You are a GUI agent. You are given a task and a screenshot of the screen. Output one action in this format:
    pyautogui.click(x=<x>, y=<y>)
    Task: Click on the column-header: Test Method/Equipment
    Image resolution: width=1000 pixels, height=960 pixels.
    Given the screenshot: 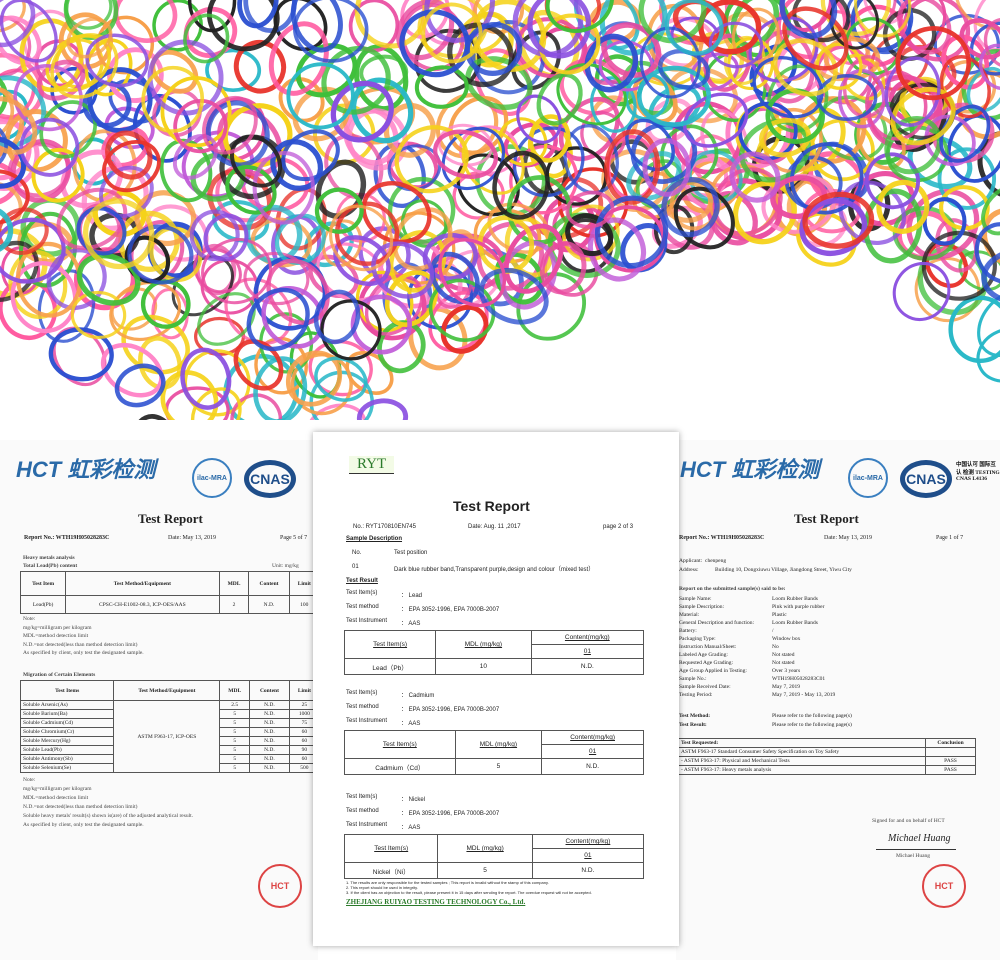 What is the action you would take?
    pyautogui.click(x=167, y=690)
    